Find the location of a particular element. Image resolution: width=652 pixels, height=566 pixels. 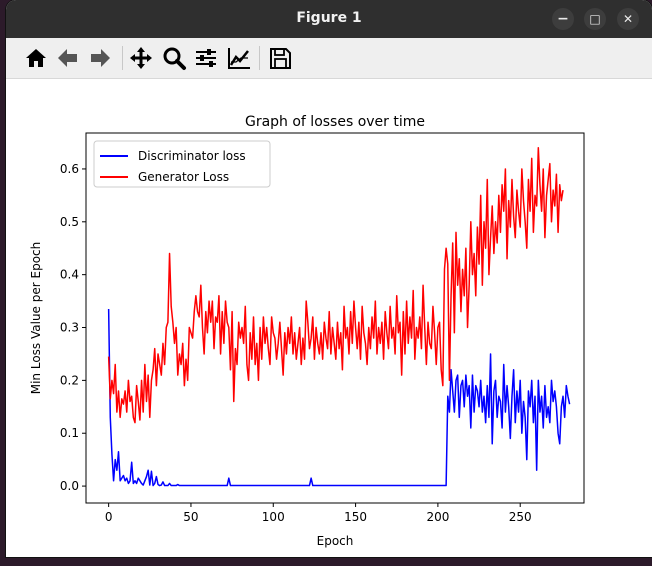

y-tick-label: 0.6 is located at coordinates (69, 169).